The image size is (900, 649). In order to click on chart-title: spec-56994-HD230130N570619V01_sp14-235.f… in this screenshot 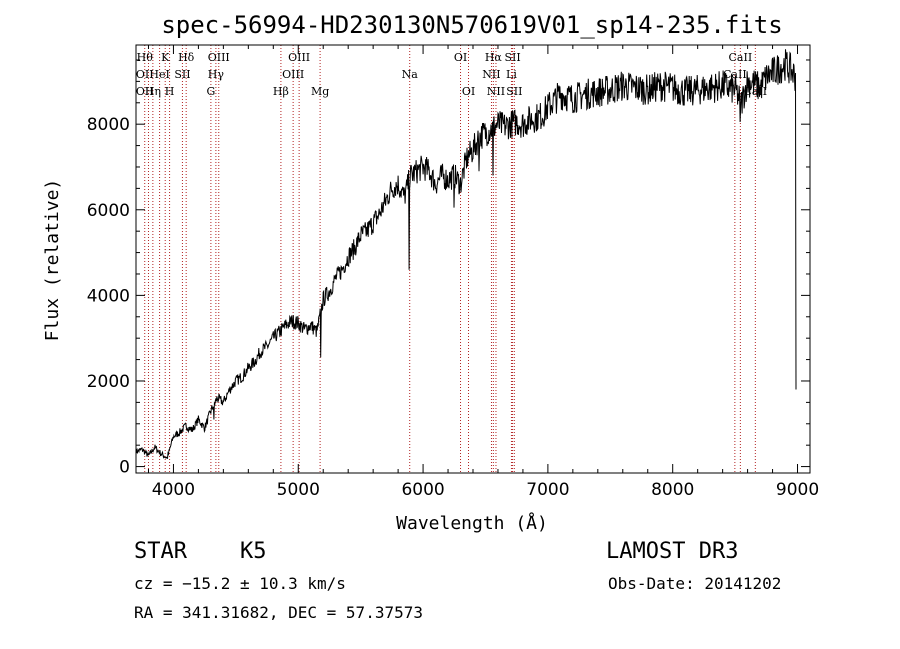, I will do `click(471, 25)`.